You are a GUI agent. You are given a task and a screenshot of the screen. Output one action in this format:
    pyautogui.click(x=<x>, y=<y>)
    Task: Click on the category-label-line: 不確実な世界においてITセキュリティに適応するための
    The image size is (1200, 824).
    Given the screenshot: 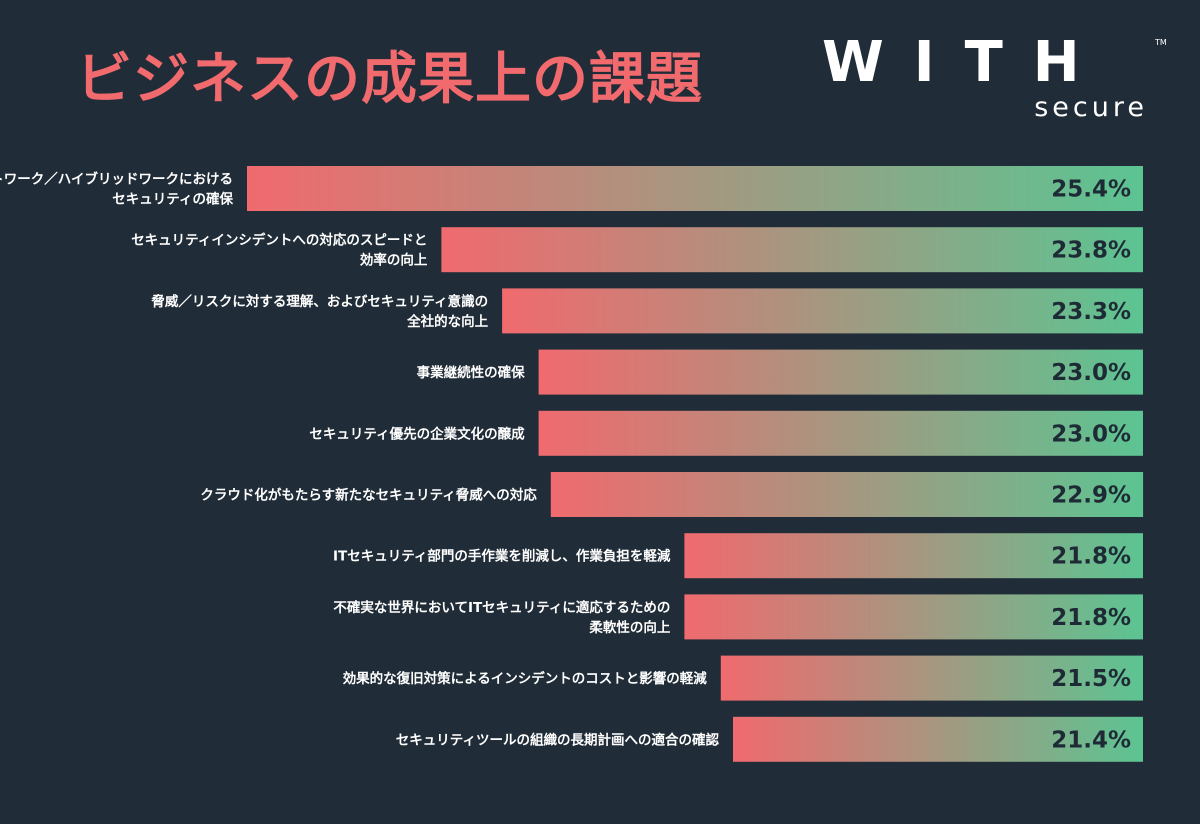 What is the action you would take?
    pyautogui.click(x=501, y=607)
    